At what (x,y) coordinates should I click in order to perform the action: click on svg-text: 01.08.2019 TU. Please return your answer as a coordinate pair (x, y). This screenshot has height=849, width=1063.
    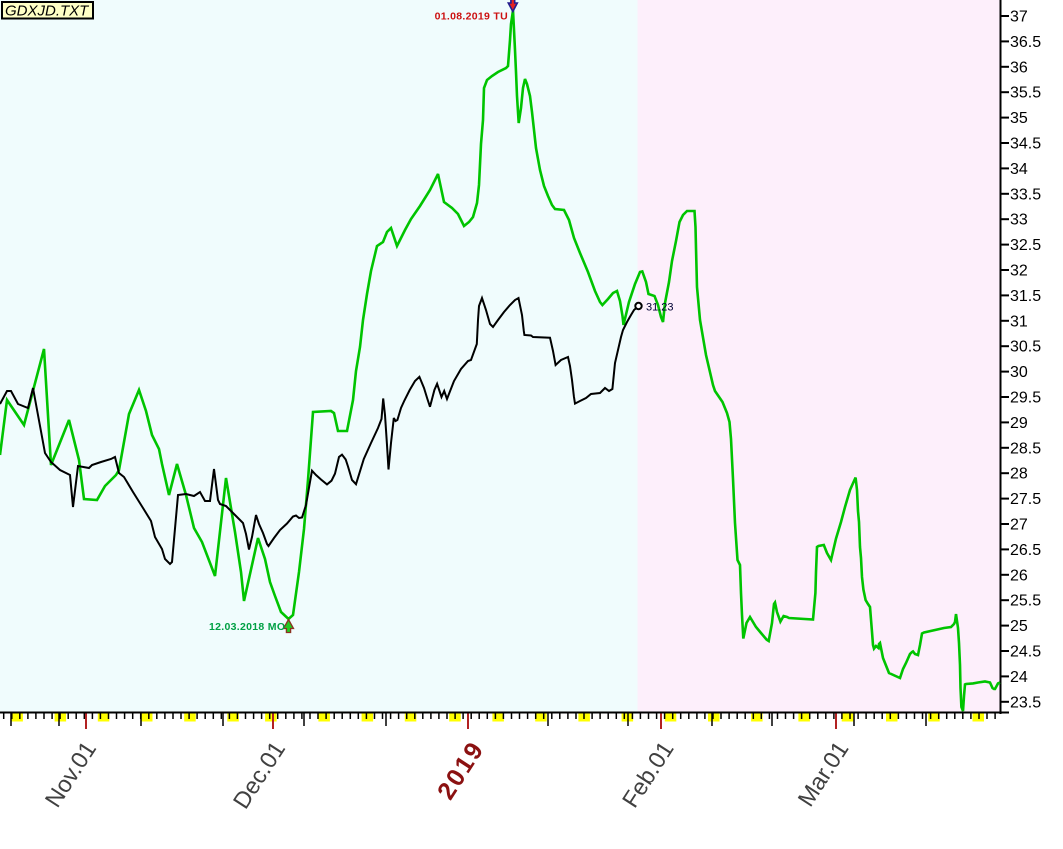
    Looking at the image, I should click on (471, 17).